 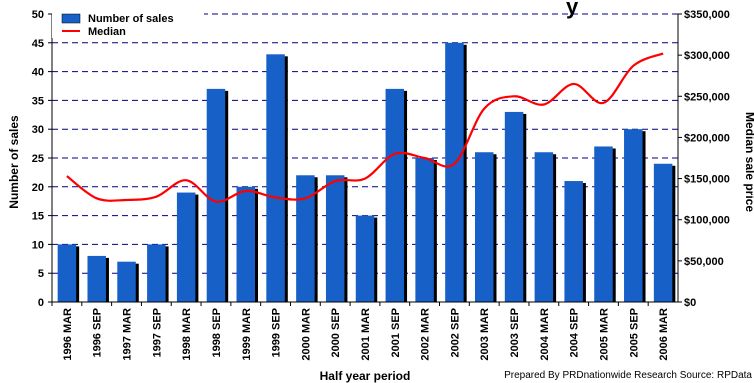 What do you see at coordinates (38, 15) in the screenshot?
I see `y-tick-label: 50` at bounding box center [38, 15].